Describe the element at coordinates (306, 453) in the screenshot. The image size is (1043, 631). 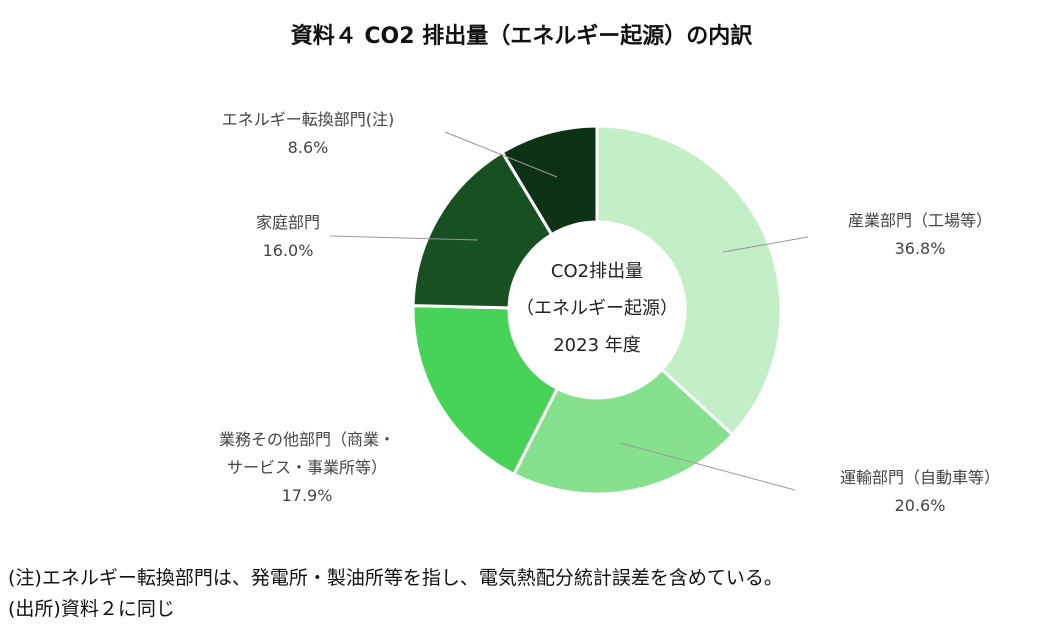
I see `category-name: 業務その他部門（商業・サービス・事業所等）` at that location.